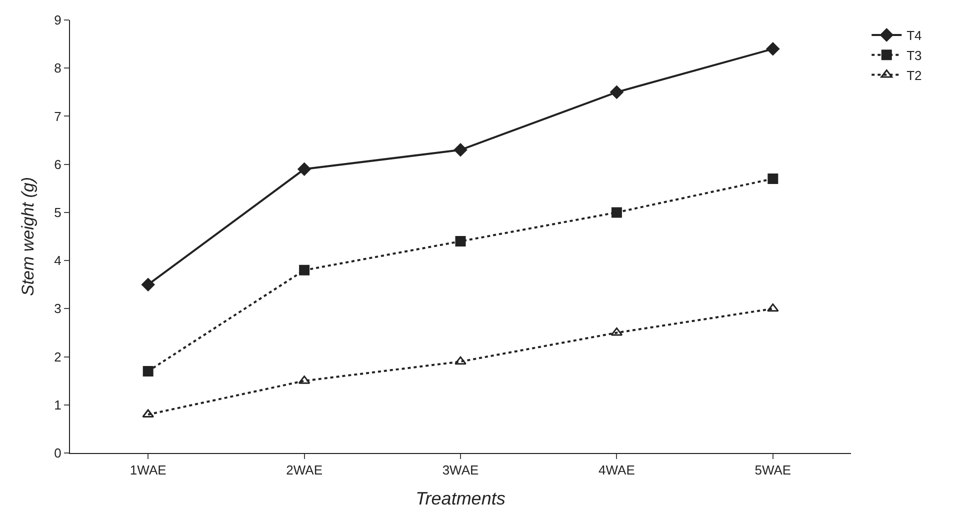 This screenshot has height=523, width=971. Describe the element at coordinates (58, 68) in the screenshot. I see `y-tick-label: 8` at that location.